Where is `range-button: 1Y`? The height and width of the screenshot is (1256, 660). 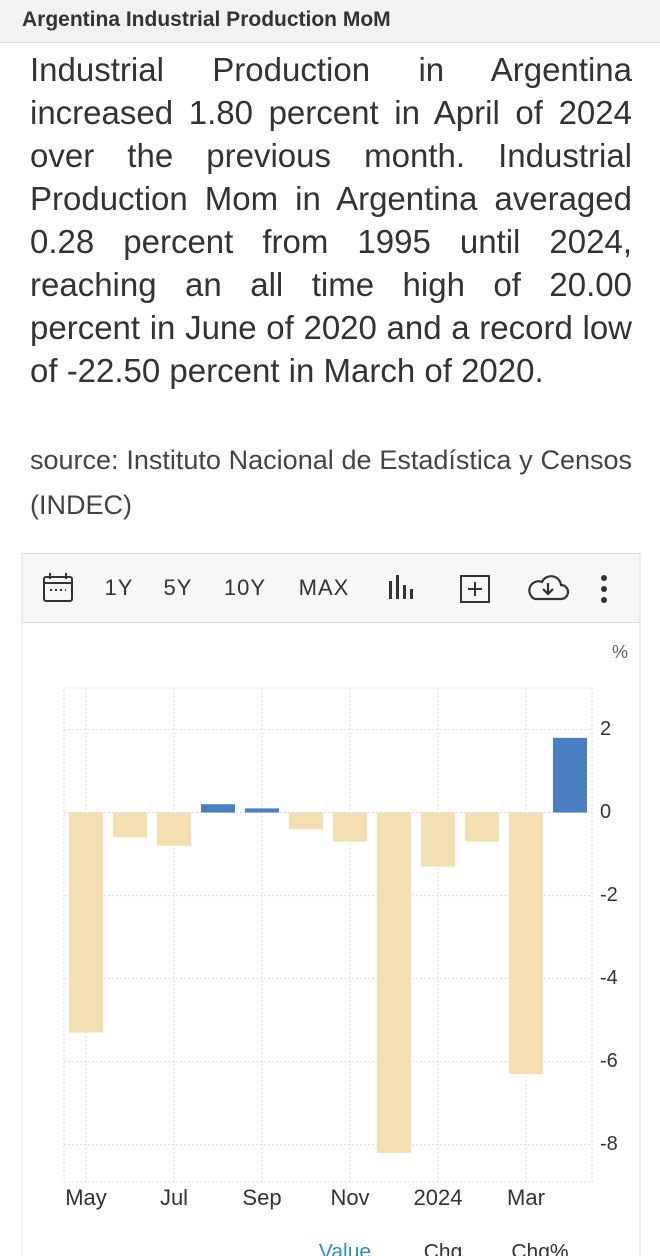 range-button: 1Y is located at coordinates (119, 587).